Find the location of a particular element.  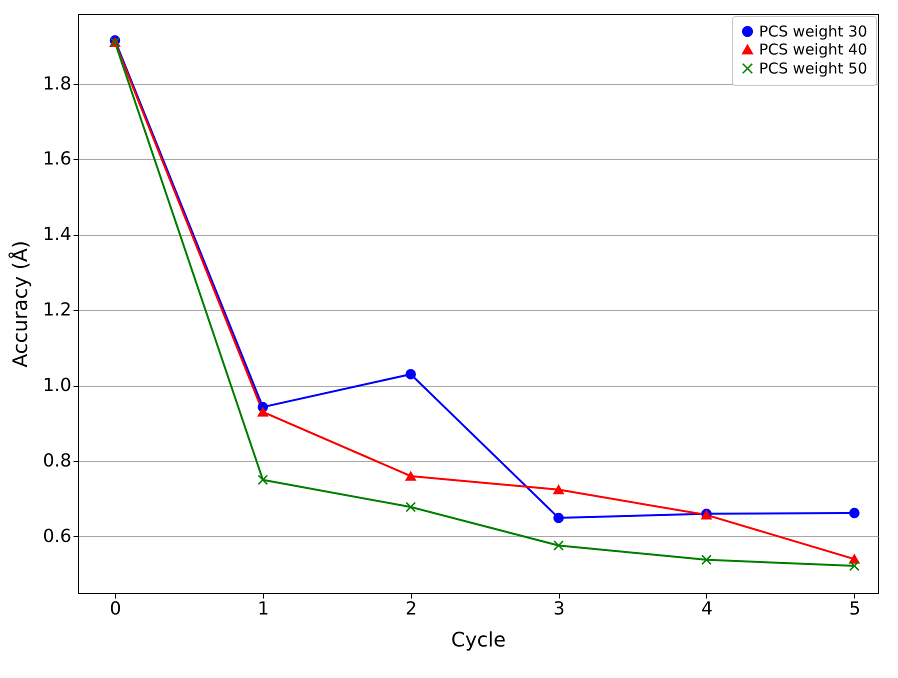

y-axis-title: Accuracy (Å) is located at coordinates (20, 304).